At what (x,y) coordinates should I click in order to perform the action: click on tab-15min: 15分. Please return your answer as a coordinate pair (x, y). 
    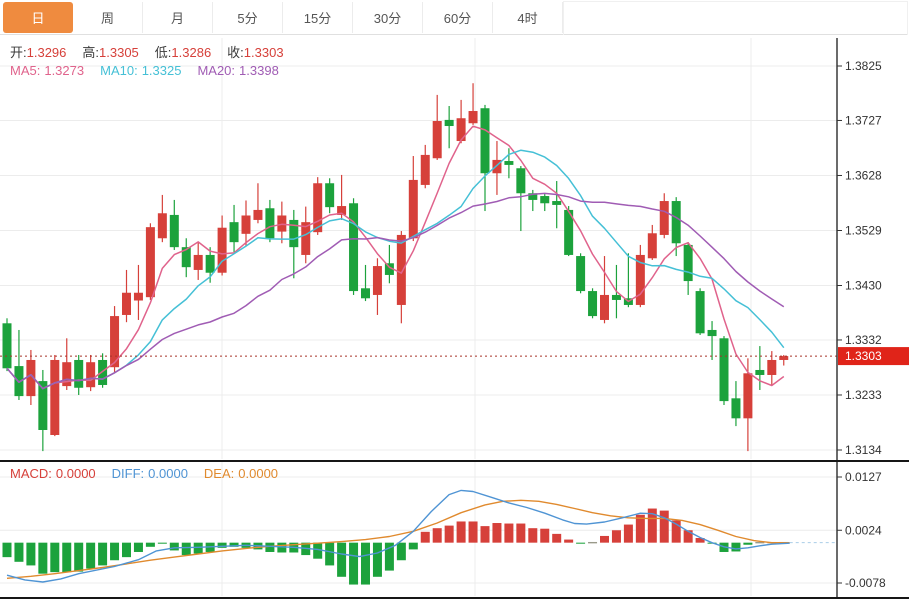
    Looking at the image, I should click on (318, 17).